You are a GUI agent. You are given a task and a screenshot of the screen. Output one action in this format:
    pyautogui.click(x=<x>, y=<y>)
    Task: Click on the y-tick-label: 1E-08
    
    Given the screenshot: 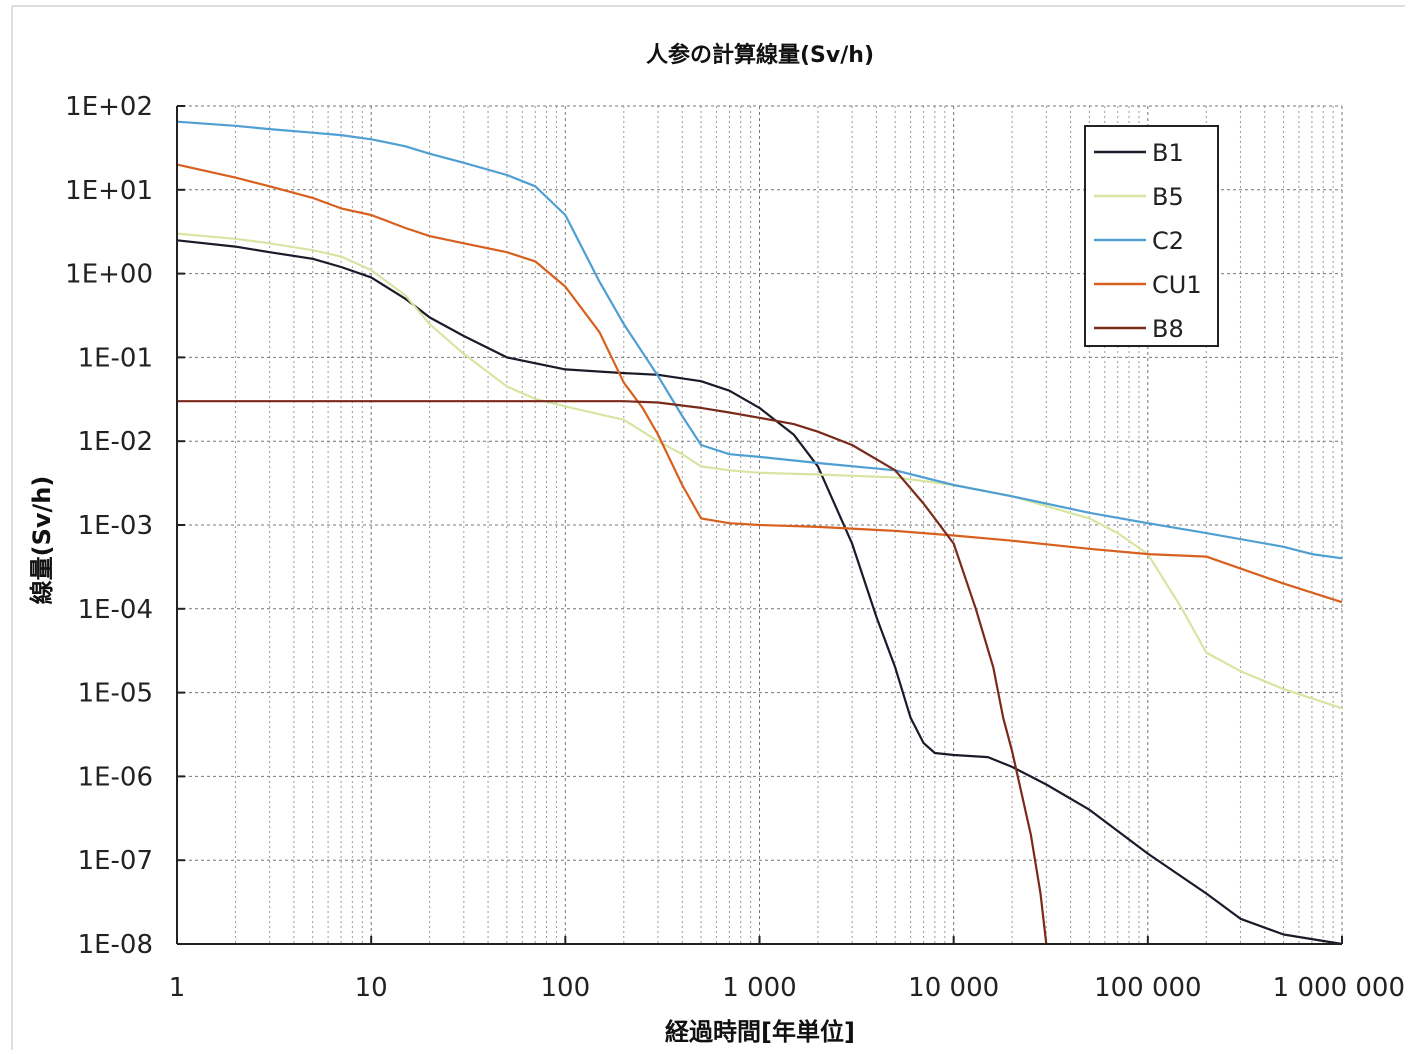 What is the action you would take?
    pyautogui.click(x=115, y=945)
    